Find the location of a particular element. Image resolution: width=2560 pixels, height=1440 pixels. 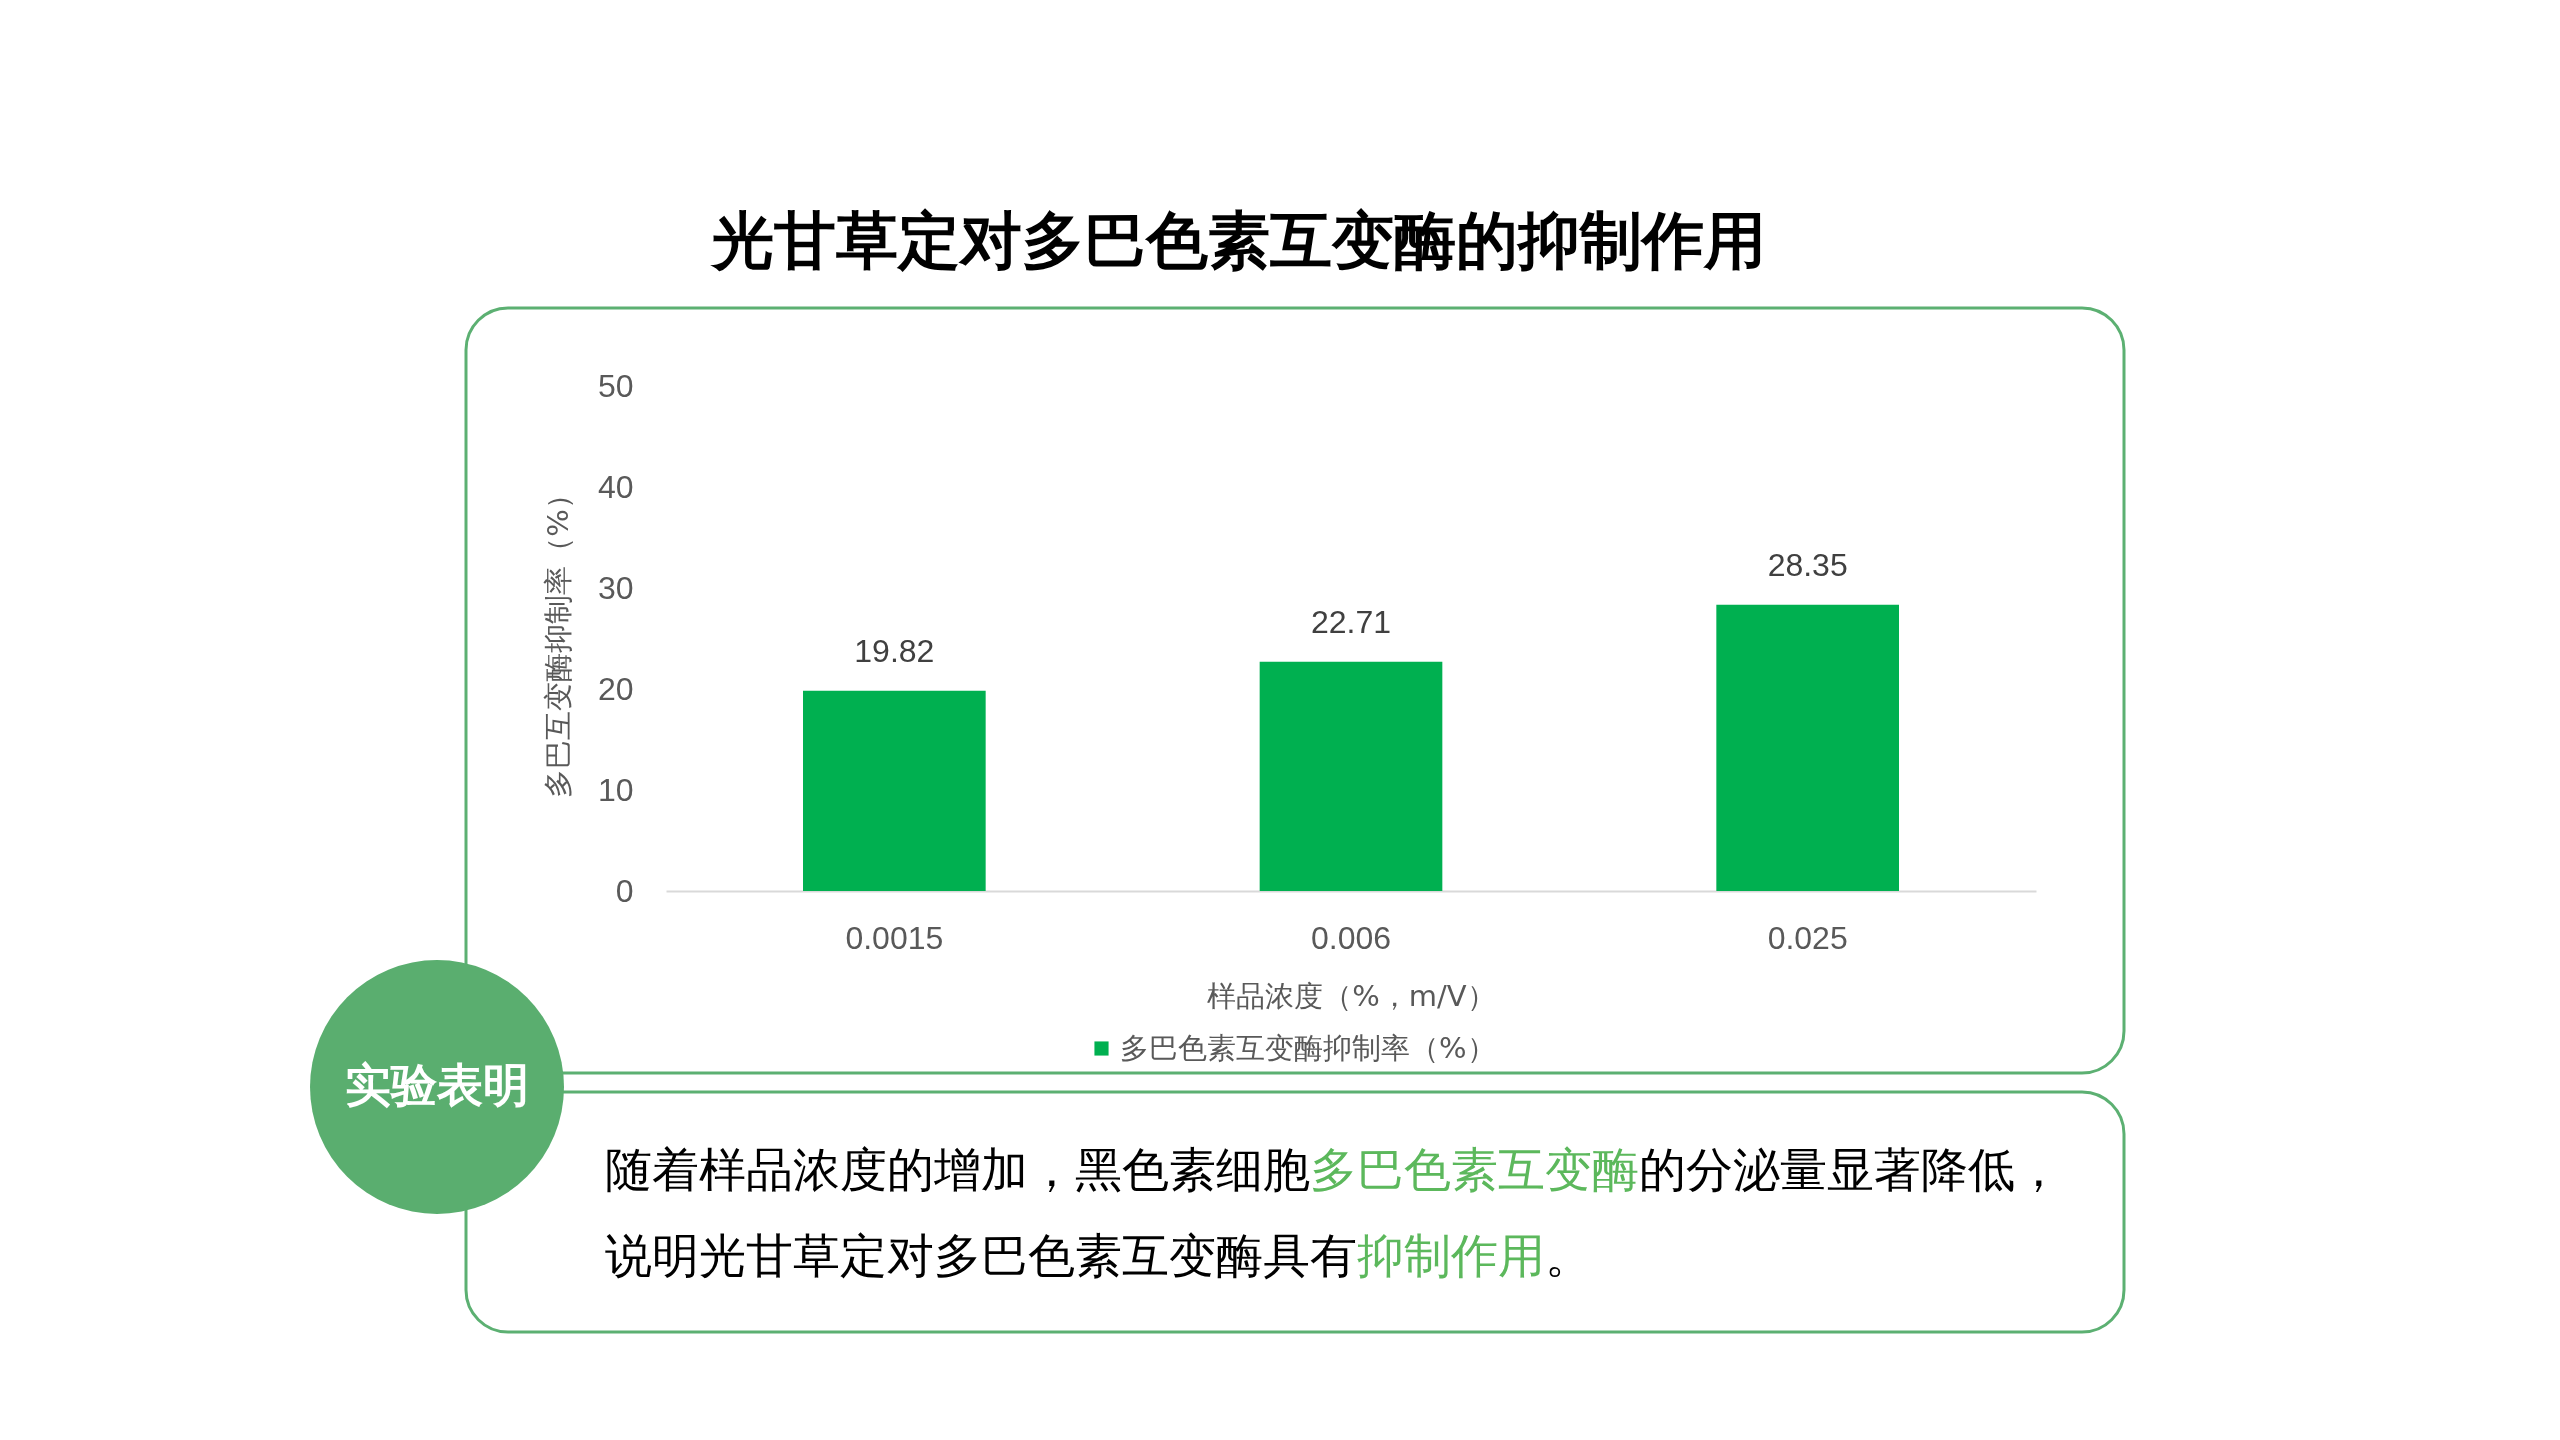

text: 多巴色素互变酶 is located at coordinates (1474, 1169).